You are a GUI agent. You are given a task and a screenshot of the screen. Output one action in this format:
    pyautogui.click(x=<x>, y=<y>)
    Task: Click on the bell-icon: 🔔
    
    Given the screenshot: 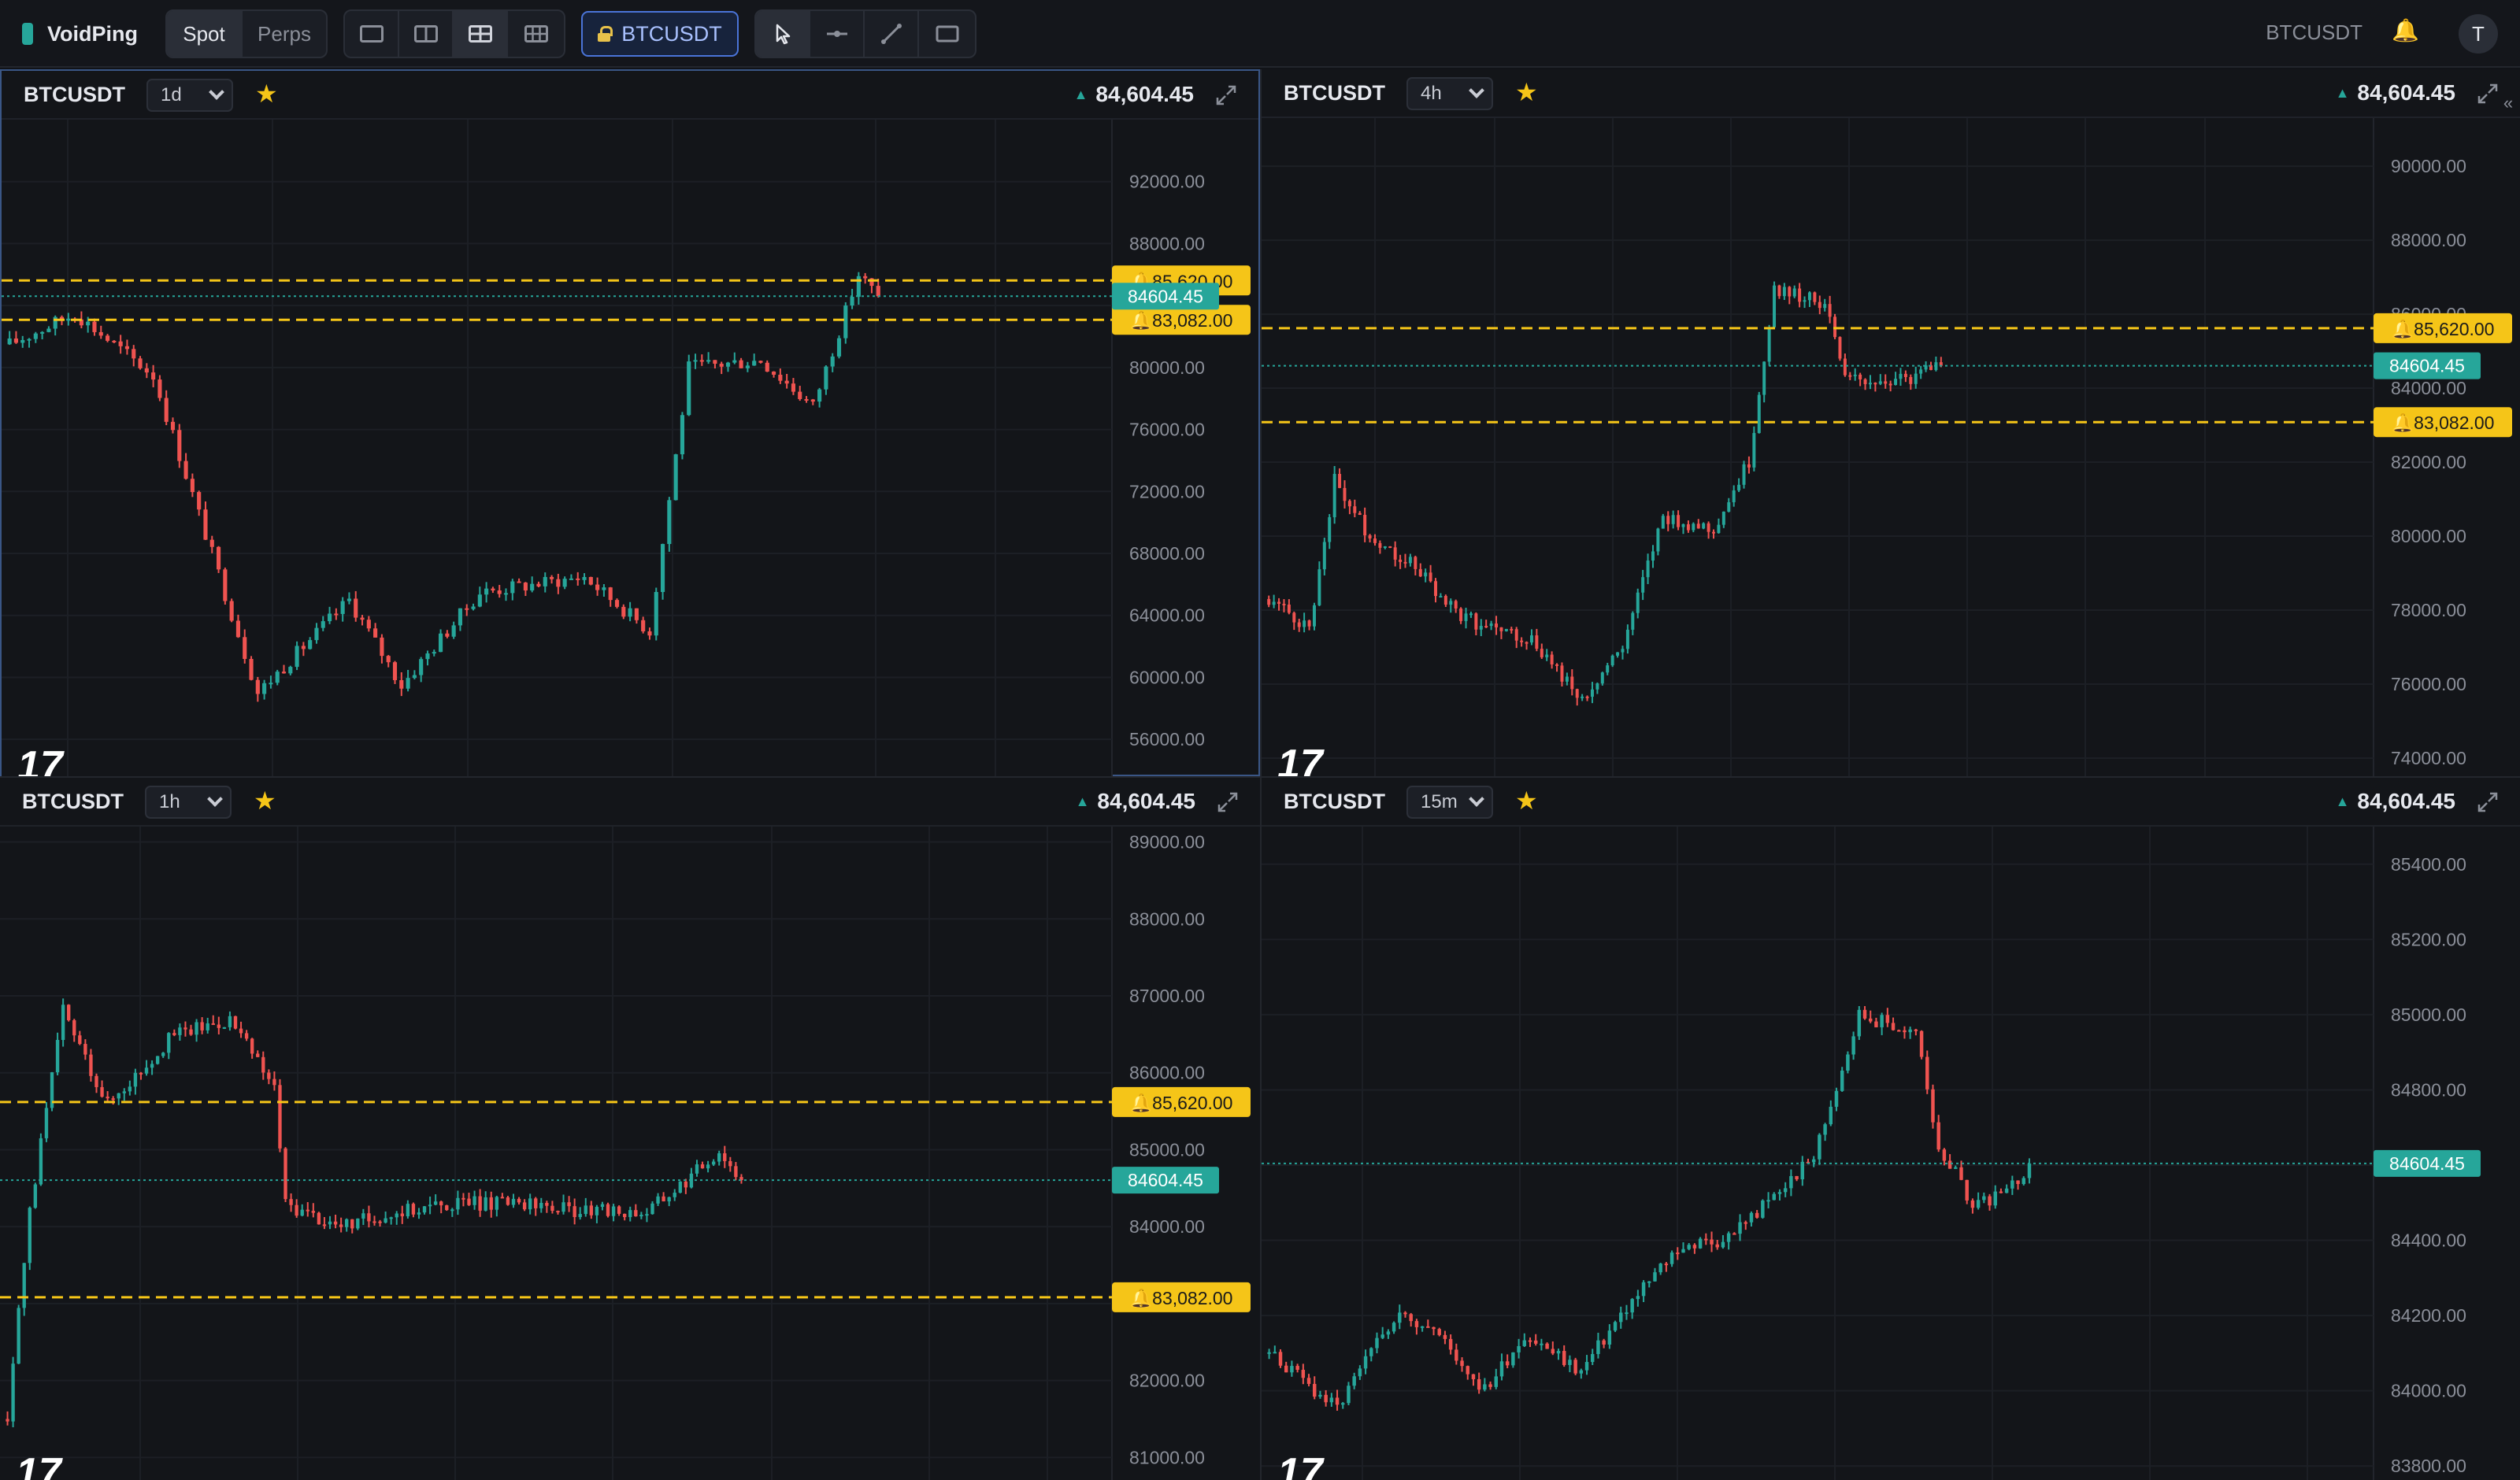 What is the action you would take?
    pyautogui.click(x=2405, y=30)
    